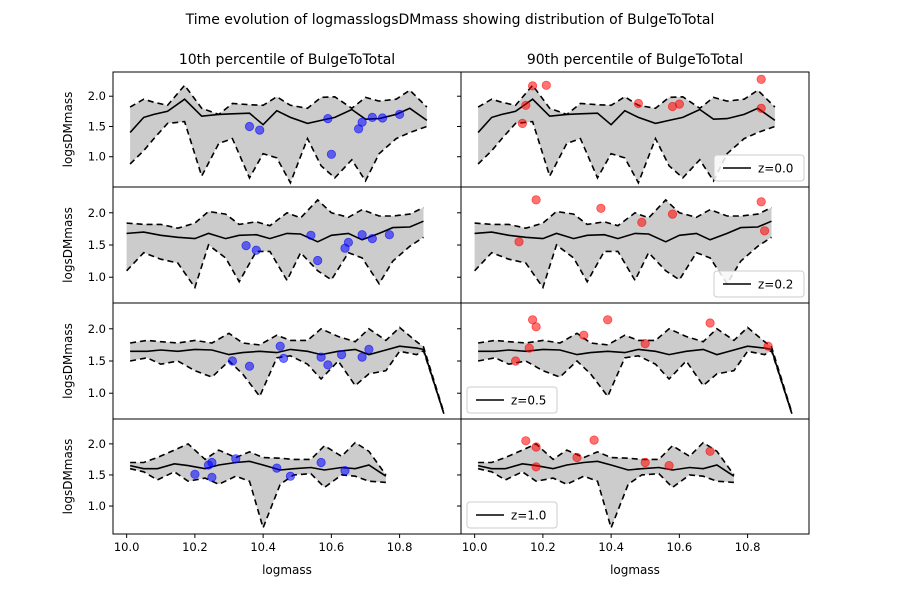 The height and width of the screenshot is (600, 900). I want to click on legend-label: z=0.2, so click(775, 285).